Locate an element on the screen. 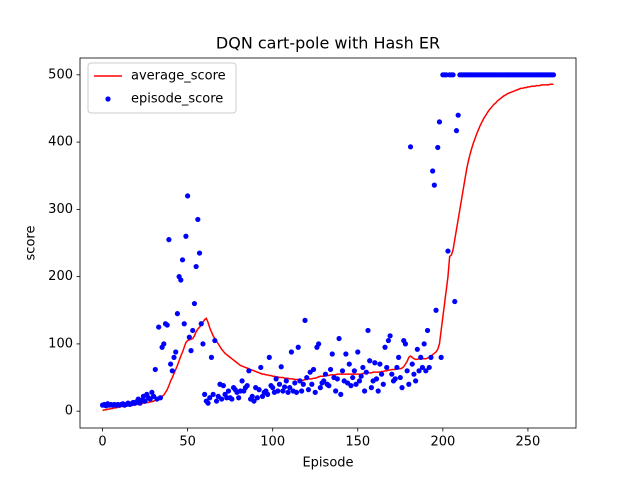  x-tick-label: 50 is located at coordinates (187, 442).